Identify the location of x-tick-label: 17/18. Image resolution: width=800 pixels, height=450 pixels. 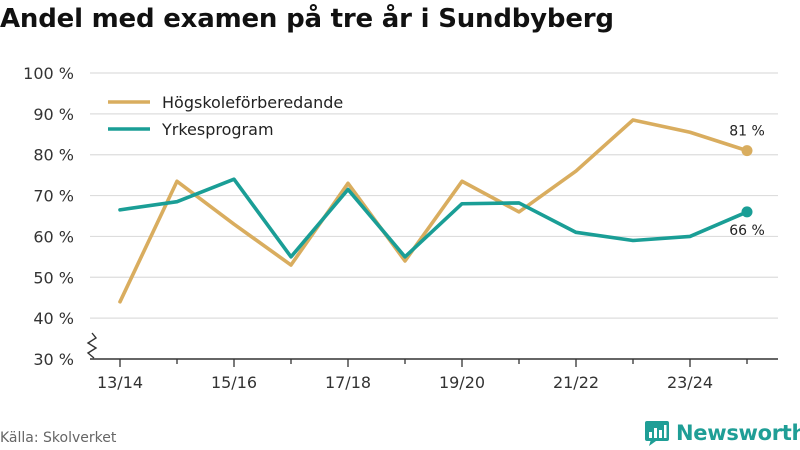
(348, 382).